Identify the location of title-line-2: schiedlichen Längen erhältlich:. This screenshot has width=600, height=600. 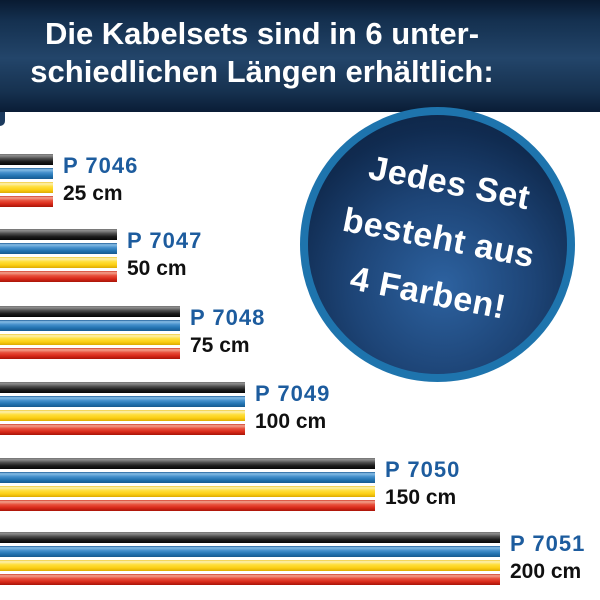
(262, 71).